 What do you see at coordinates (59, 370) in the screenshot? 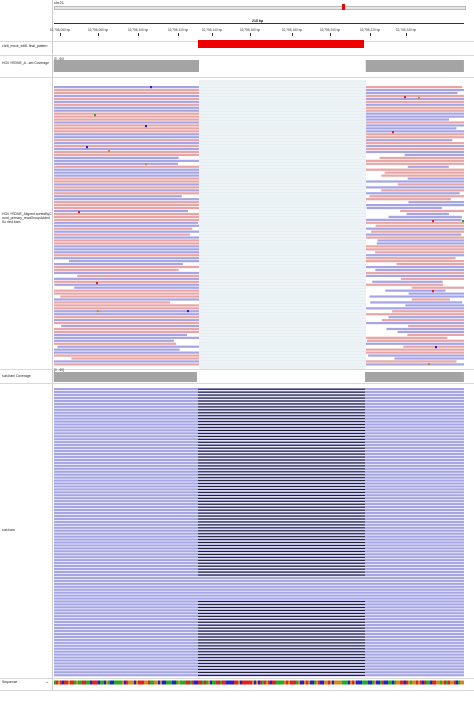
I see `coverage2-data-range: [0 - 60]` at bounding box center [59, 370].